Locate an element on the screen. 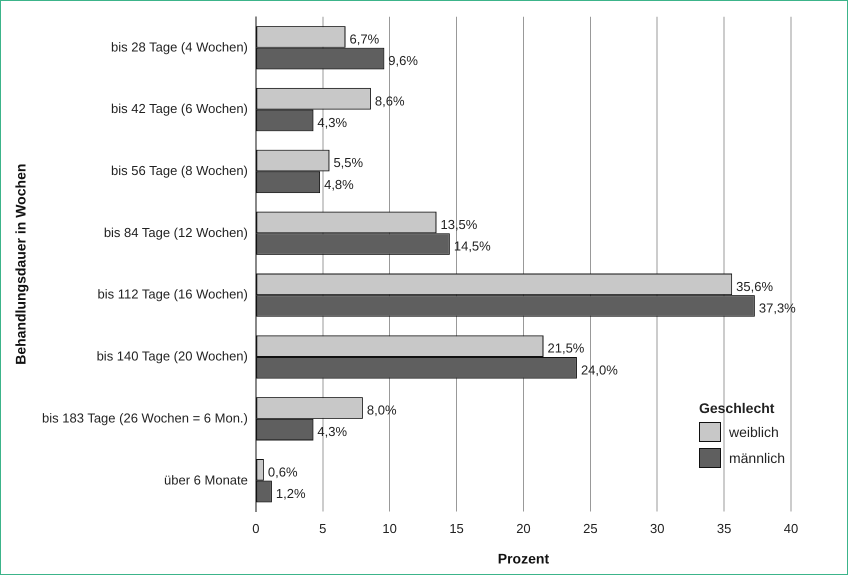  y-tick-label: bis 84 Tage (12 Wochen) is located at coordinates (176, 232).